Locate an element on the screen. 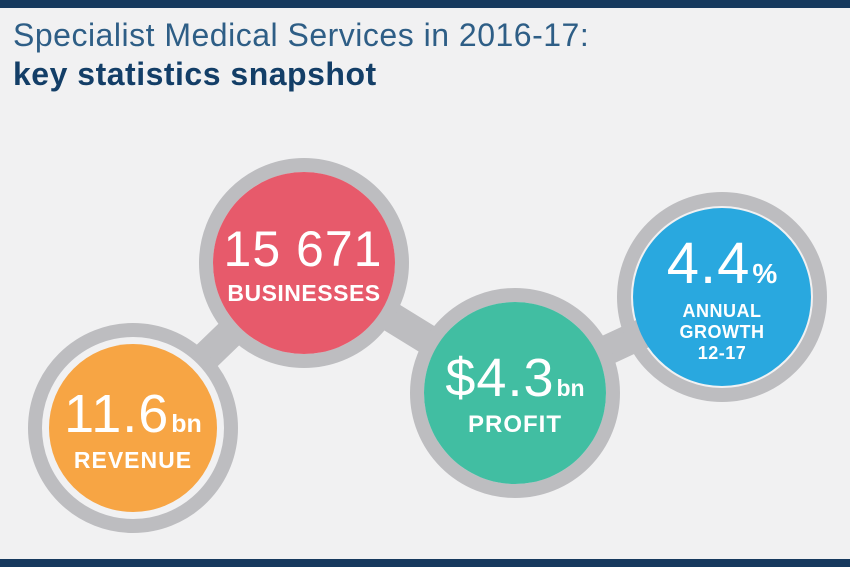 This screenshot has width=850, height=567. revenue-disc: 11.6 bn REVENUE is located at coordinates (133, 428).